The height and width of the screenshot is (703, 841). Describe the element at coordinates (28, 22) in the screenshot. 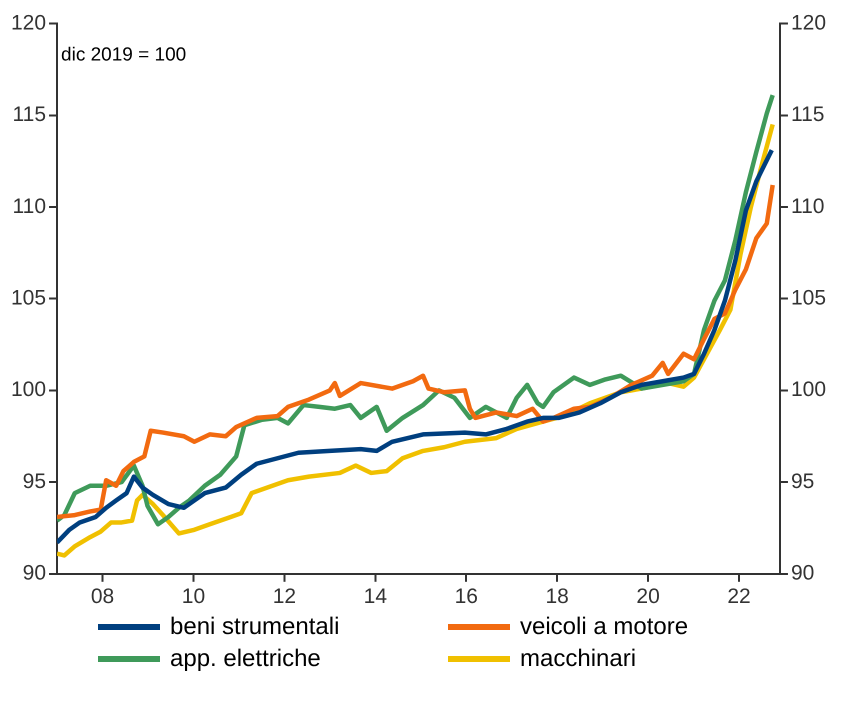

I see `y-tick-label: 120` at that location.